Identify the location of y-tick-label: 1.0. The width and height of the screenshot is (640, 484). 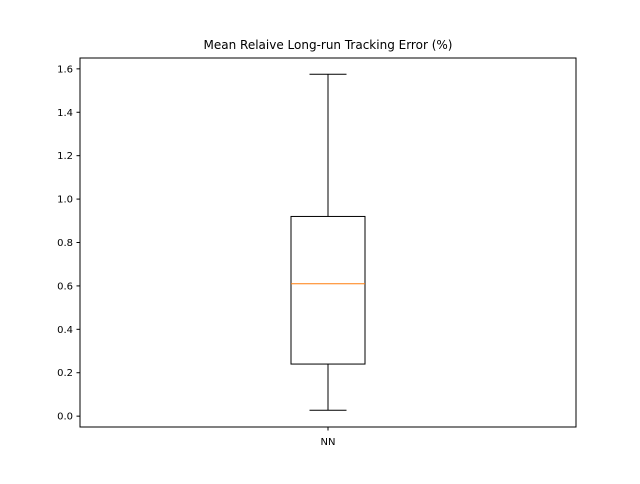
(65, 200).